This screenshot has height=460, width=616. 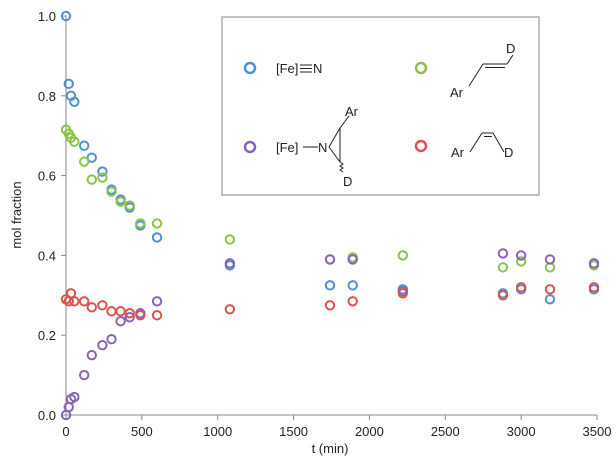 What do you see at coordinates (250, 68) in the screenshot?
I see `legend-marker-nitride` at bounding box center [250, 68].